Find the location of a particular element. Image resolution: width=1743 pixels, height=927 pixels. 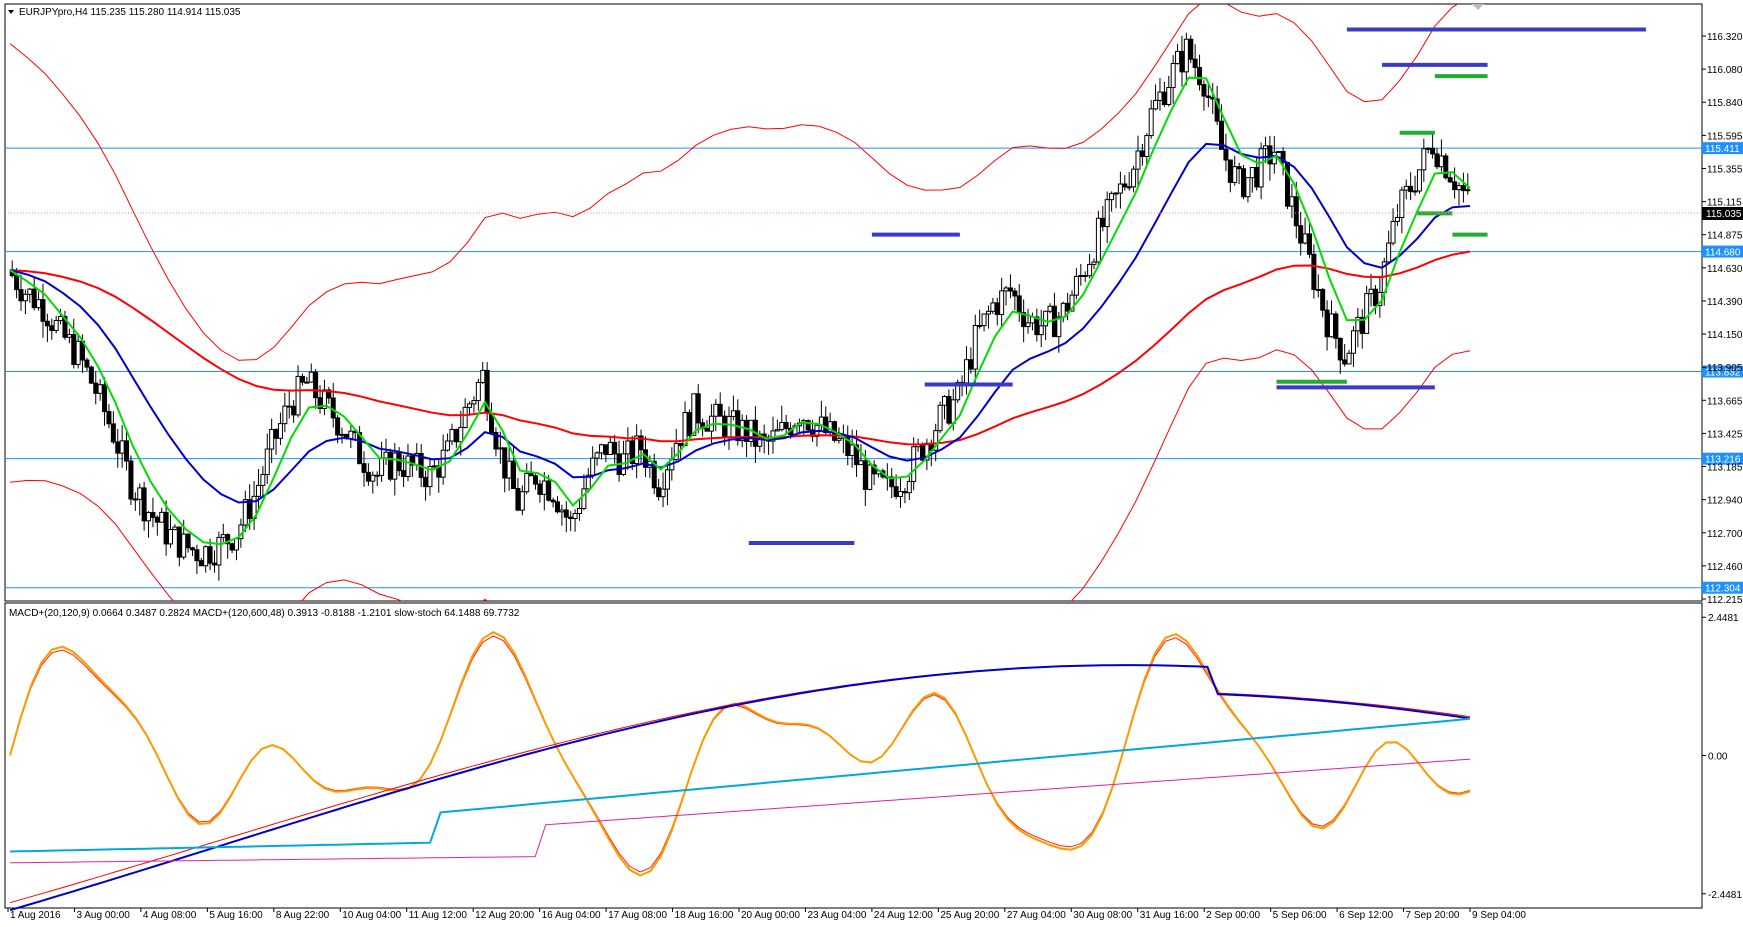

x-tick-label-1: 3 Aug 00:00 is located at coordinates (103, 915).